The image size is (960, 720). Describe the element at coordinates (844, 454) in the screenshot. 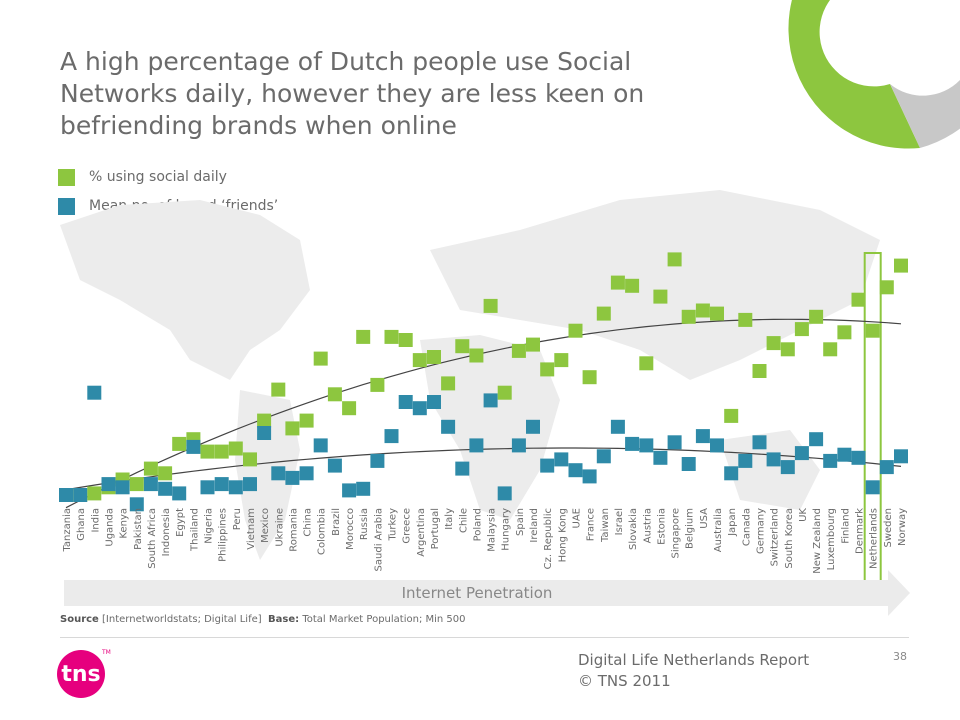

I see `point-series-1-finland` at that location.